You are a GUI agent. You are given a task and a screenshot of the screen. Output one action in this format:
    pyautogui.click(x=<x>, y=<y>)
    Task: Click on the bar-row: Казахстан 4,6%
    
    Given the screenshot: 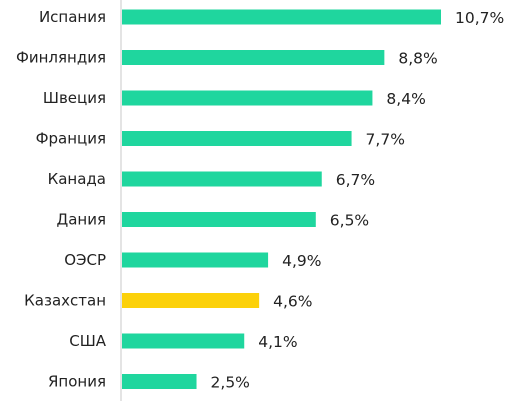 What is the action you would take?
    pyautogui.click(x=168, y=301)
    